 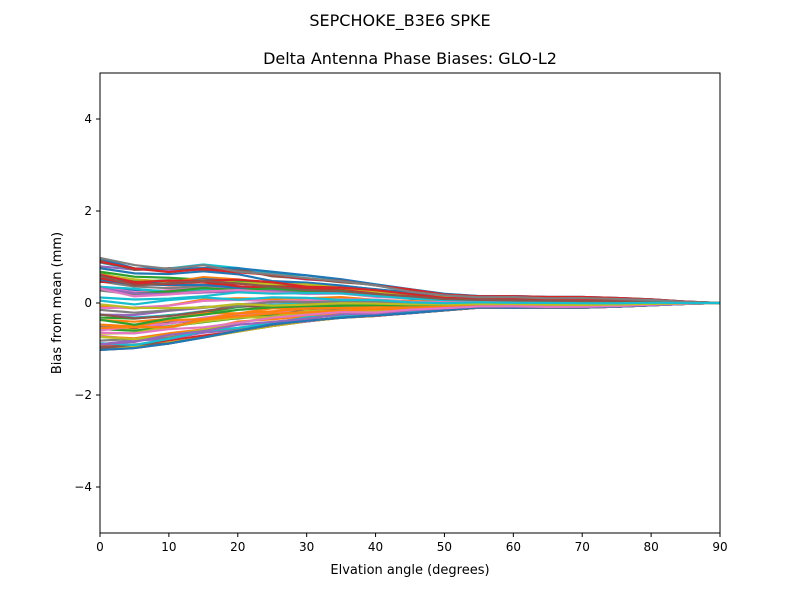 What do you see at coordinates (88, 119) in the screenshot?
I see `svg-text: 4` at bounding box center [88, 119].